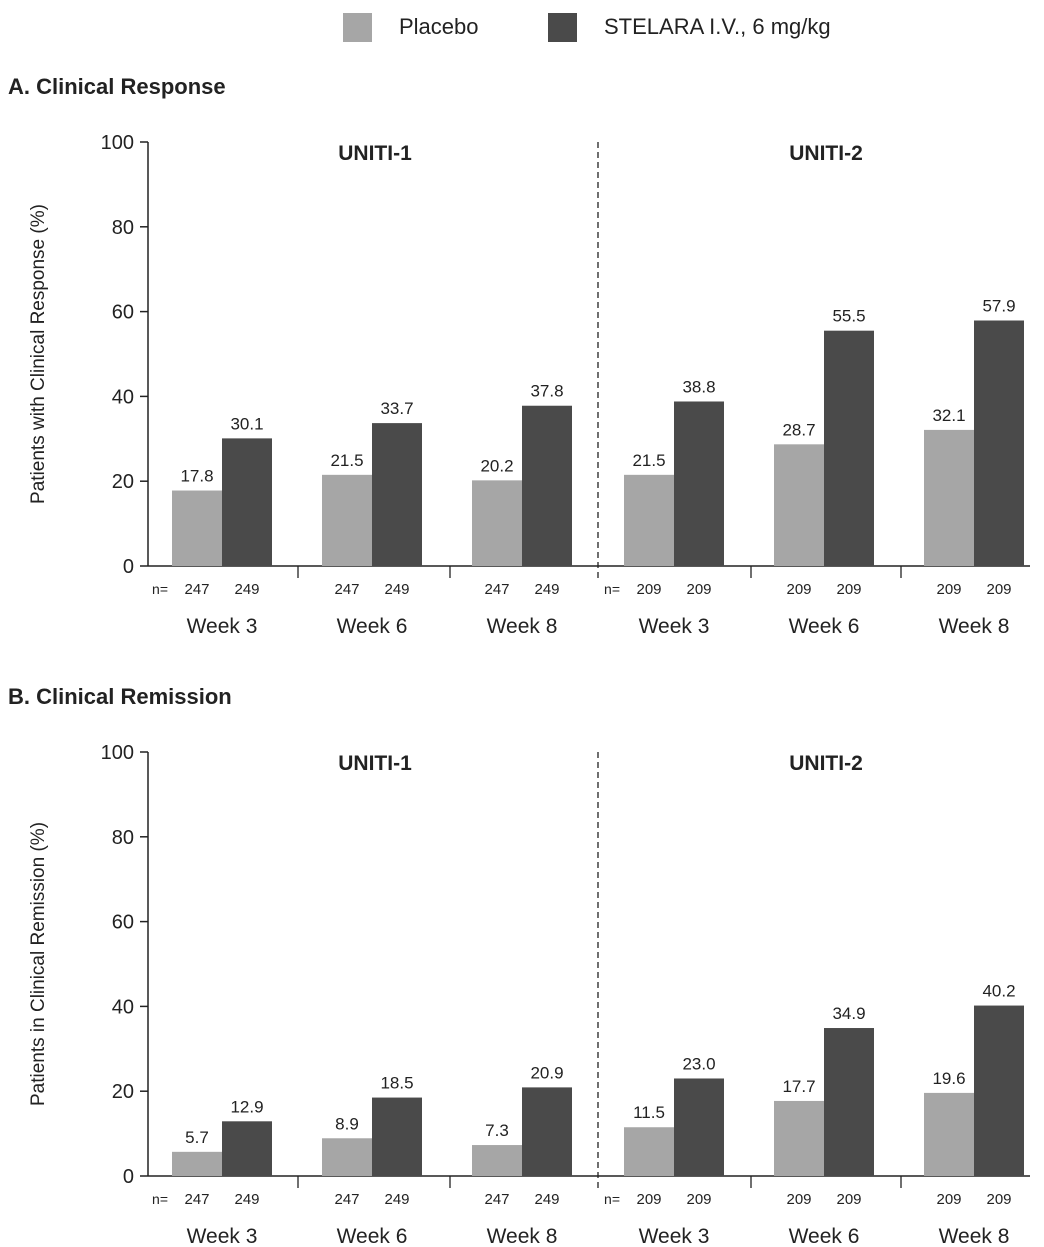  Describe the element at coordinates (197, 1137) in the screenshot. I see `bar-value-label: 5.7` at that location.